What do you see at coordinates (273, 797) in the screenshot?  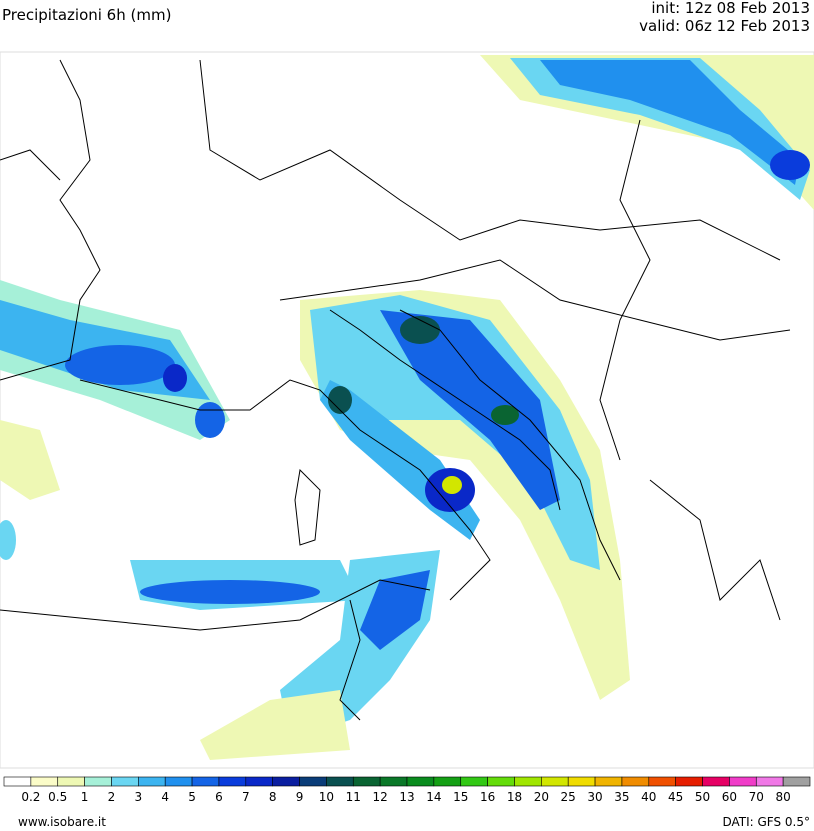 I see `legend-label: 8` at bounding box center [273, 797].